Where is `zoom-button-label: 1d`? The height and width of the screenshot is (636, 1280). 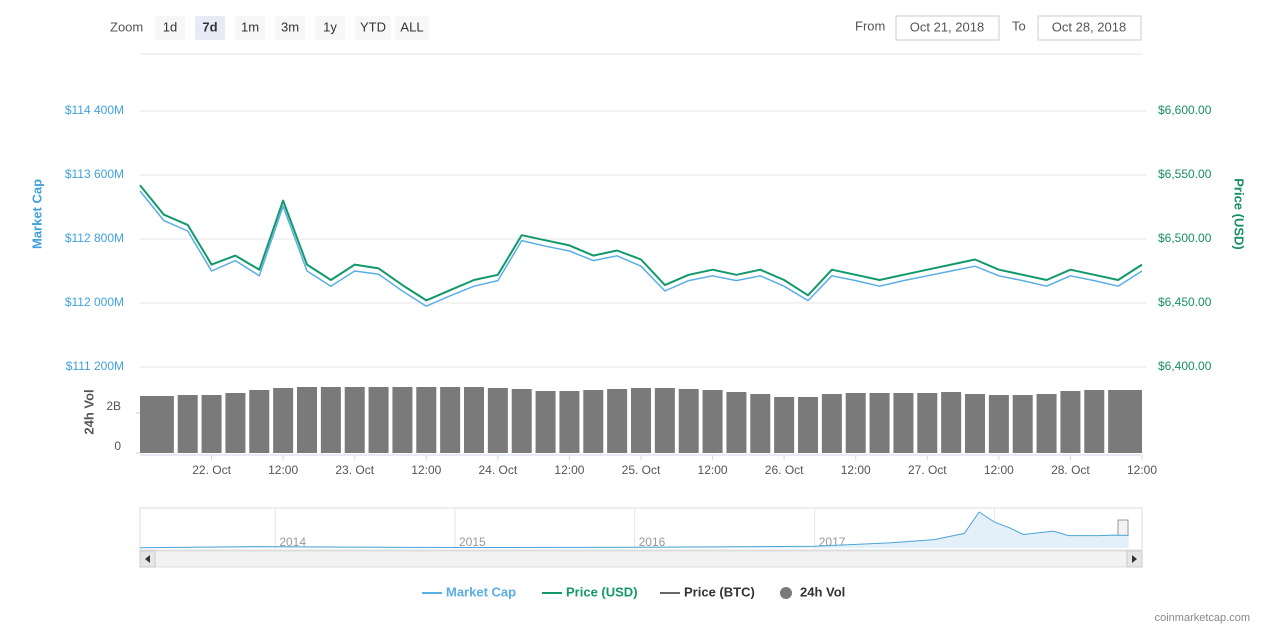
zoom-button-label: 1d is located at coordinates (170, 26).